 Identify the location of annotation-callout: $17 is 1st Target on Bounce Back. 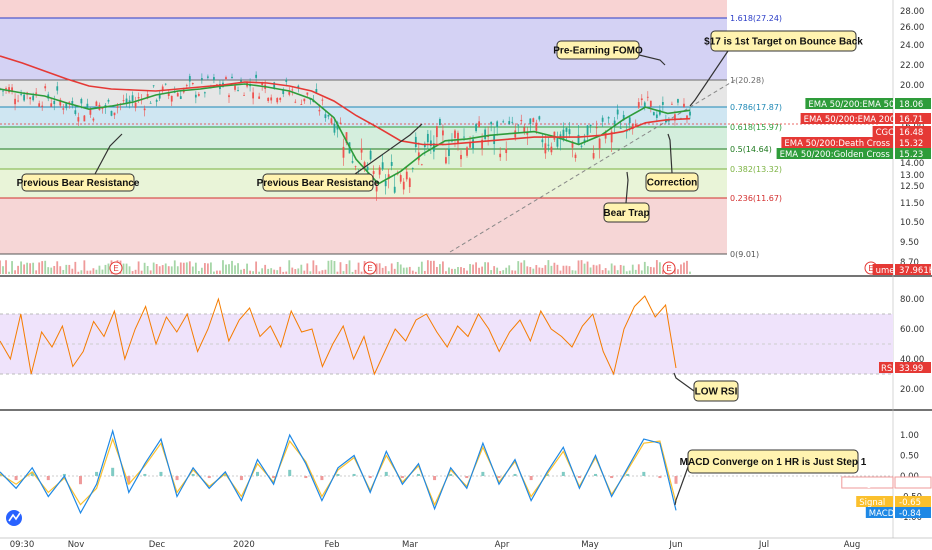
(776, 68).